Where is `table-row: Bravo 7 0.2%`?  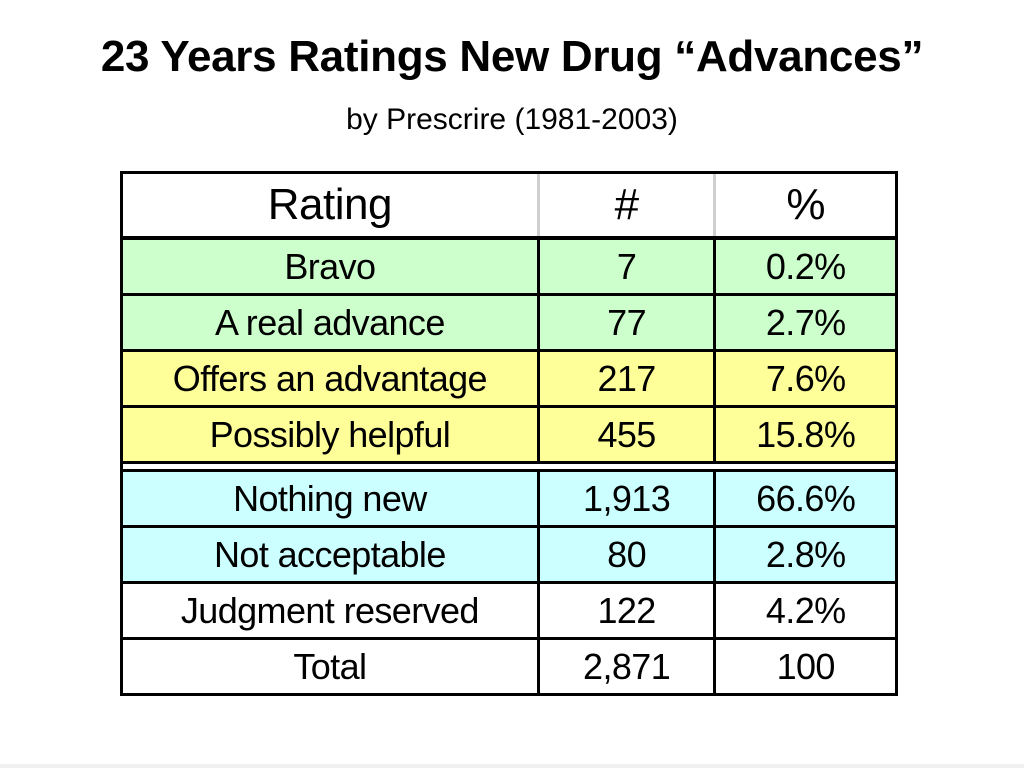 table-row: Bravo 7 0.2% is located at coordinates (509, 268).